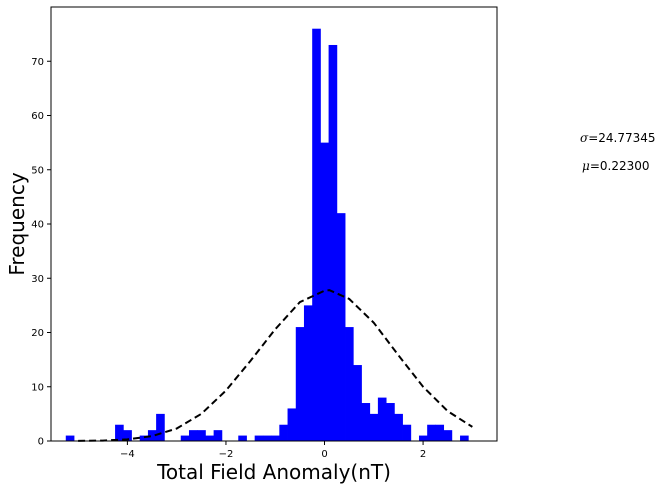  I want to click on y-tick-label: 70, so click(37, 62).